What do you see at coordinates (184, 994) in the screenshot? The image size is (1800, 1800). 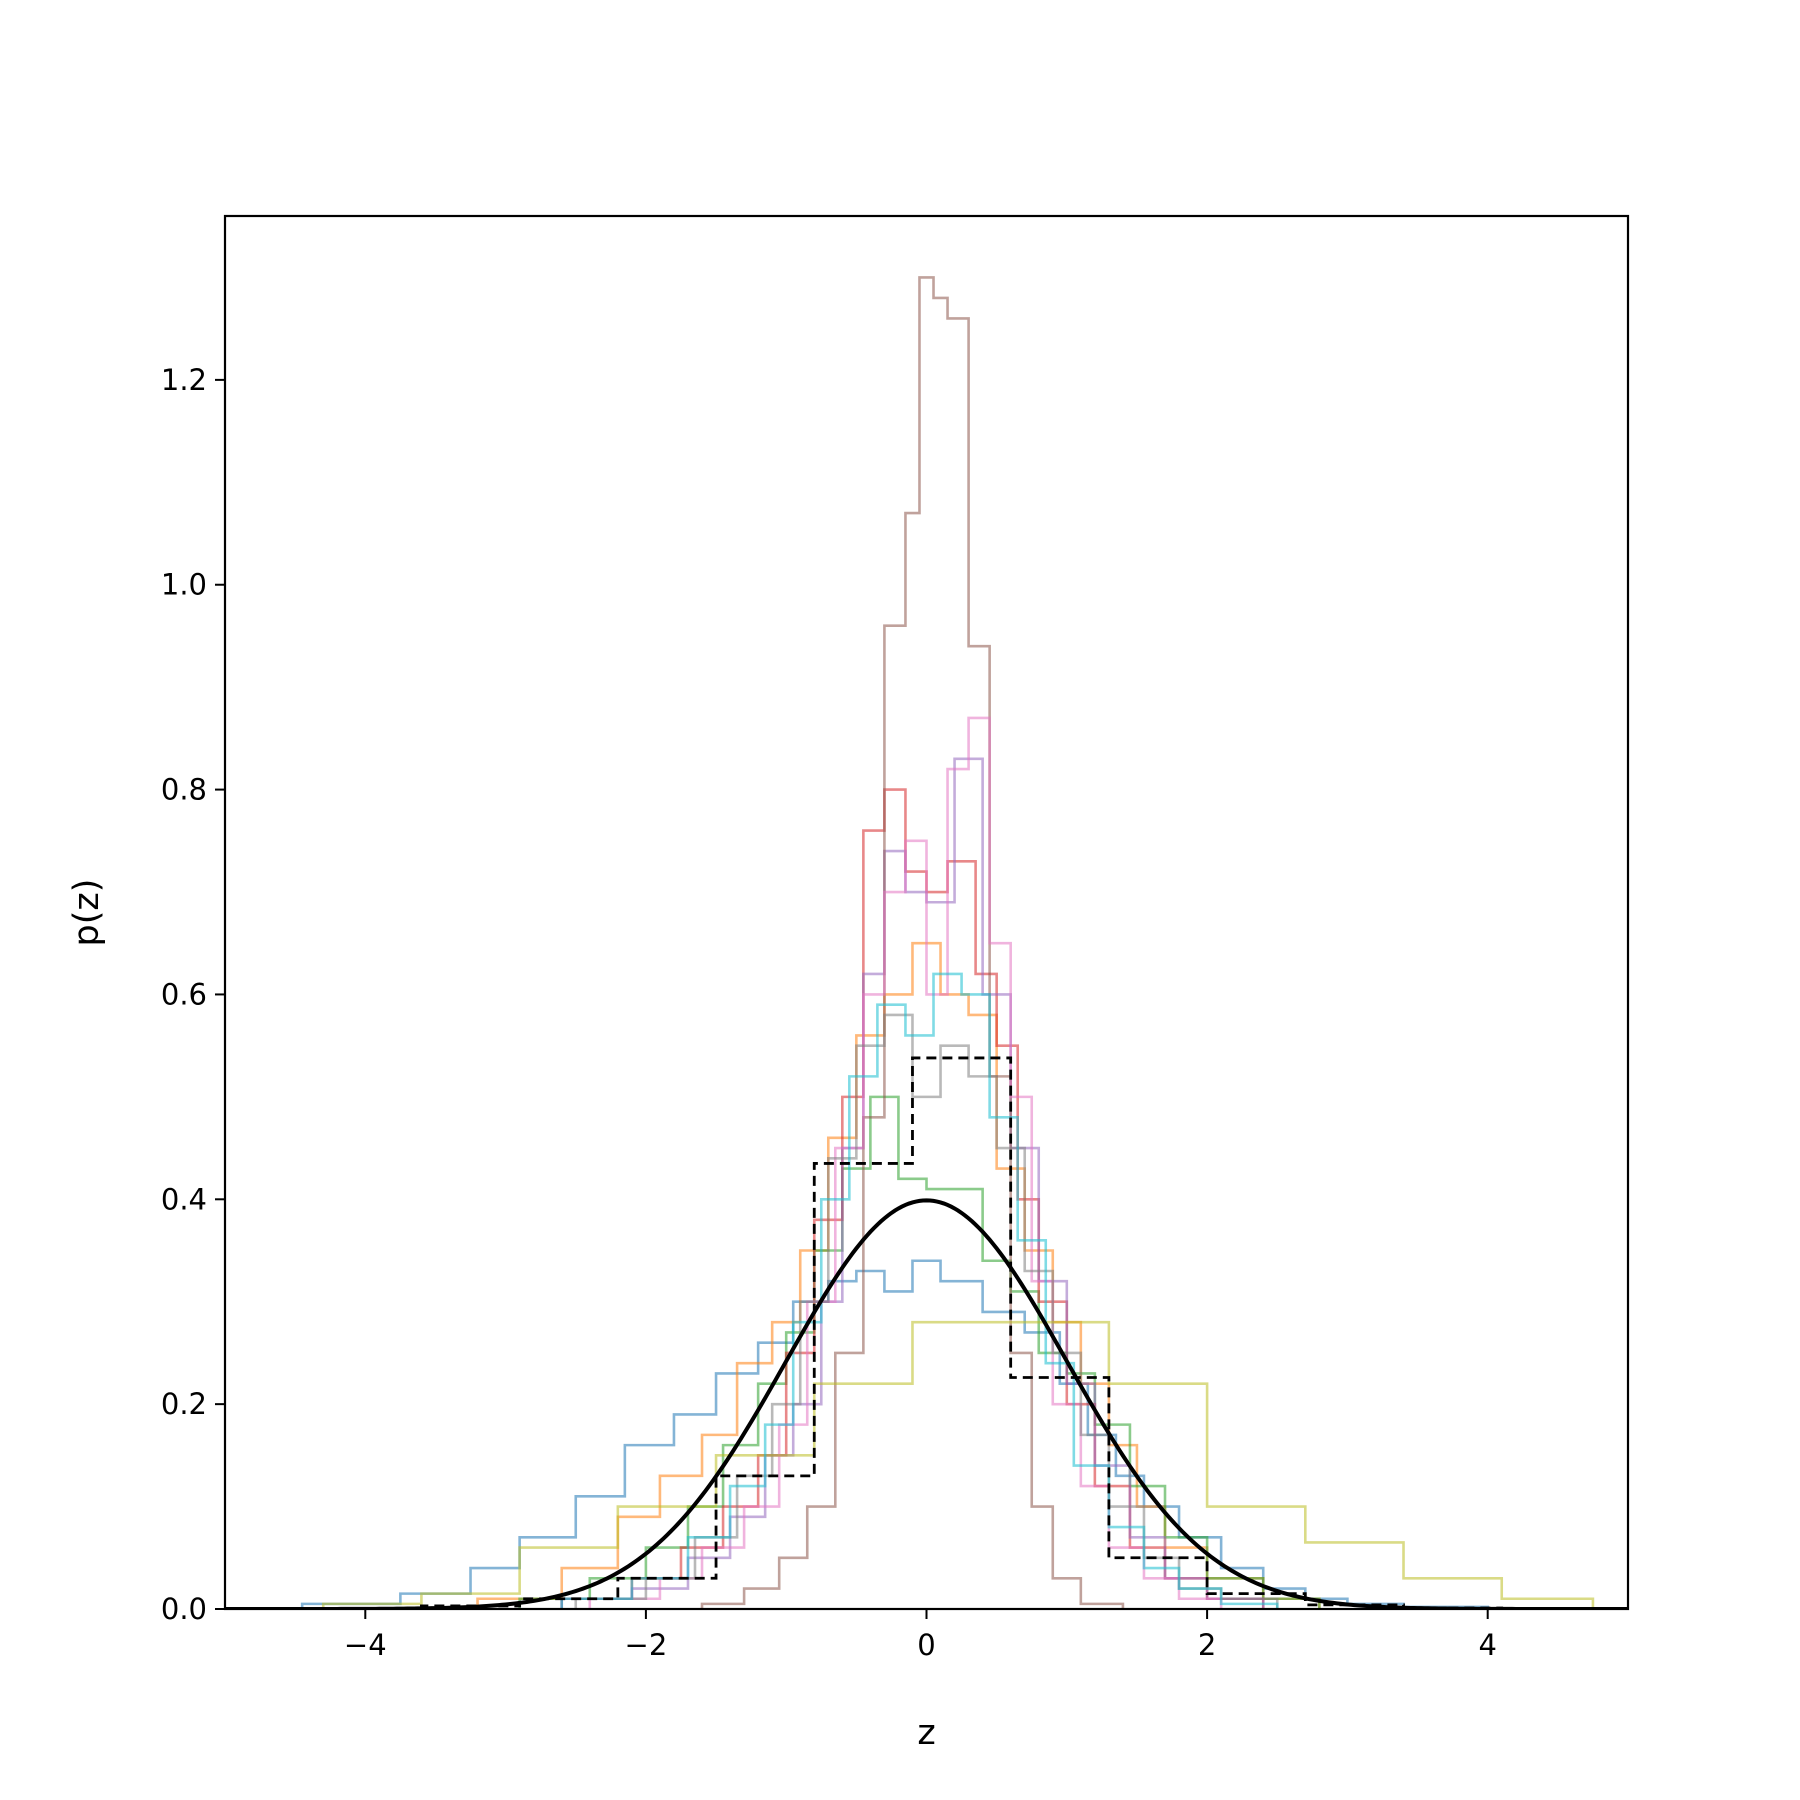 I see `y-tick-label: 0.6` at bounding box center [184, 994].